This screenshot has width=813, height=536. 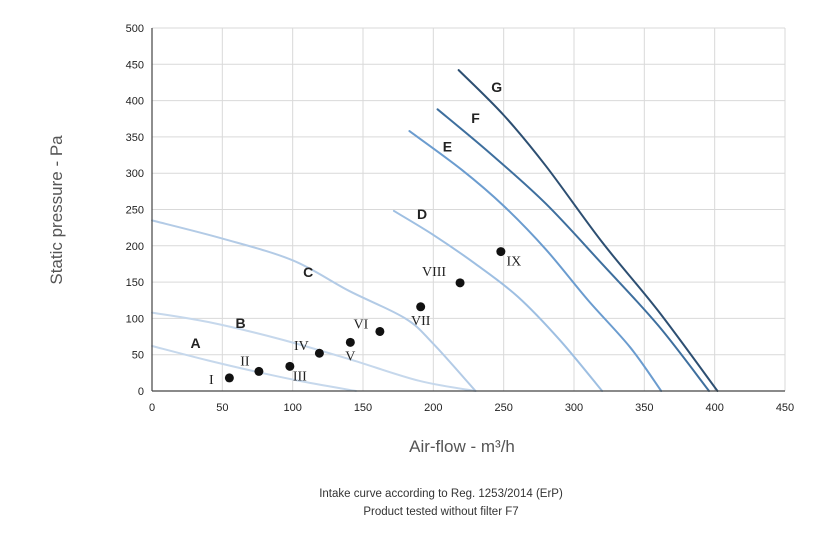 I want to click on curve-label-b: B, so click(x=241, y=323).